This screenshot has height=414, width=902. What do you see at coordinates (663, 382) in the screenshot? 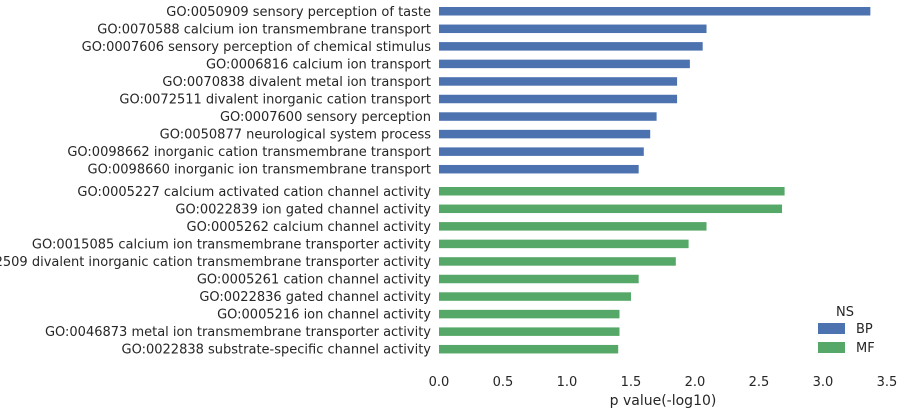
I see `x-tick-labels: 0.0 0.5 1.0 1.5 2.0 2.5 3.0 3.5` at bounding box center [663, 382].